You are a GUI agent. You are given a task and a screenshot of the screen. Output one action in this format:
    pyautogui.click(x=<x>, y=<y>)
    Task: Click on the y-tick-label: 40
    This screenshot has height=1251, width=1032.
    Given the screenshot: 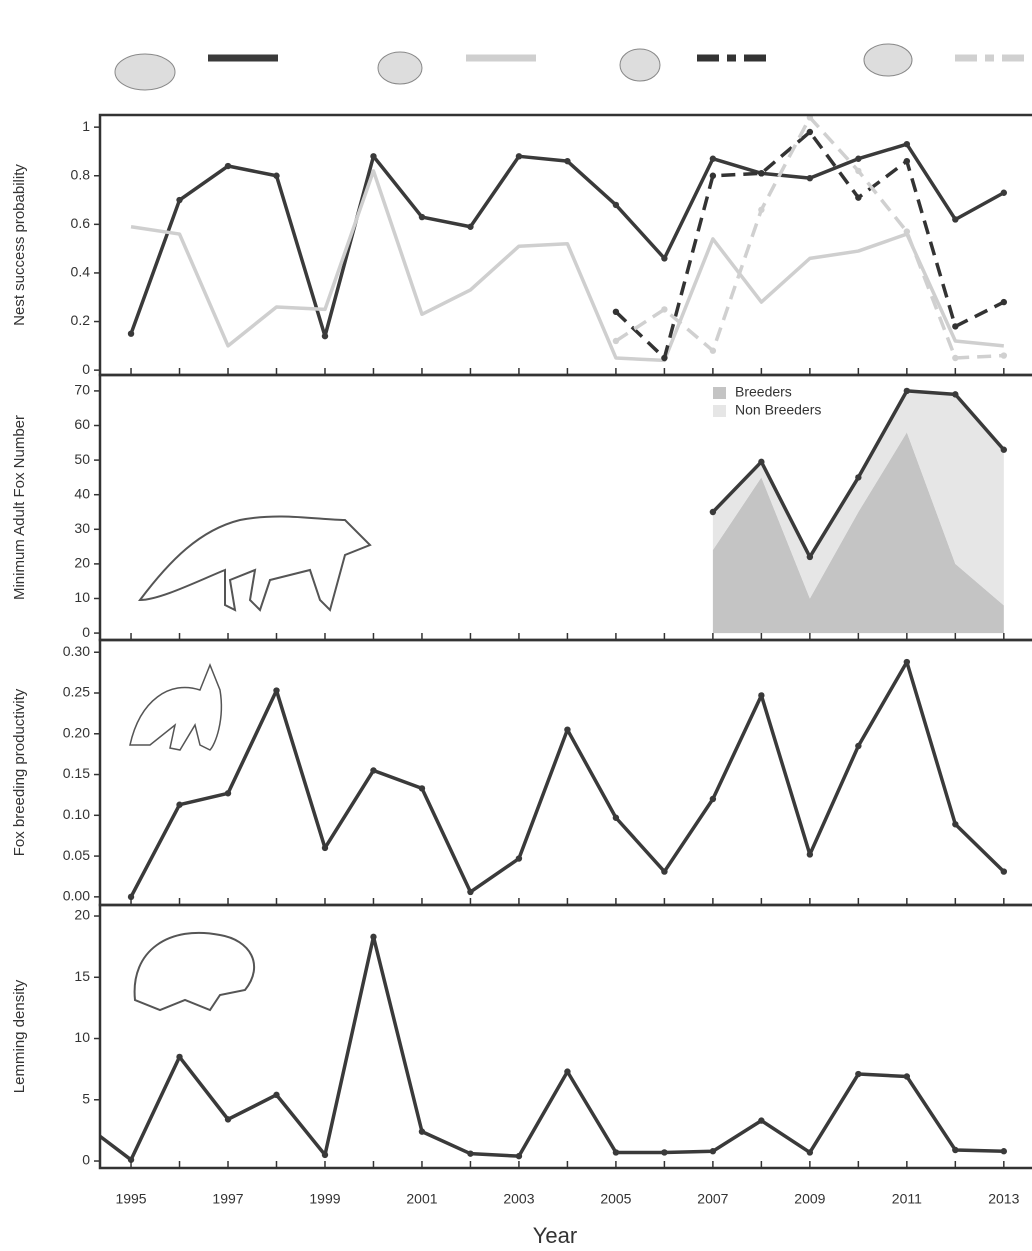 What is the action you would take?
    pyautogui.click(x=82, y=493)
    